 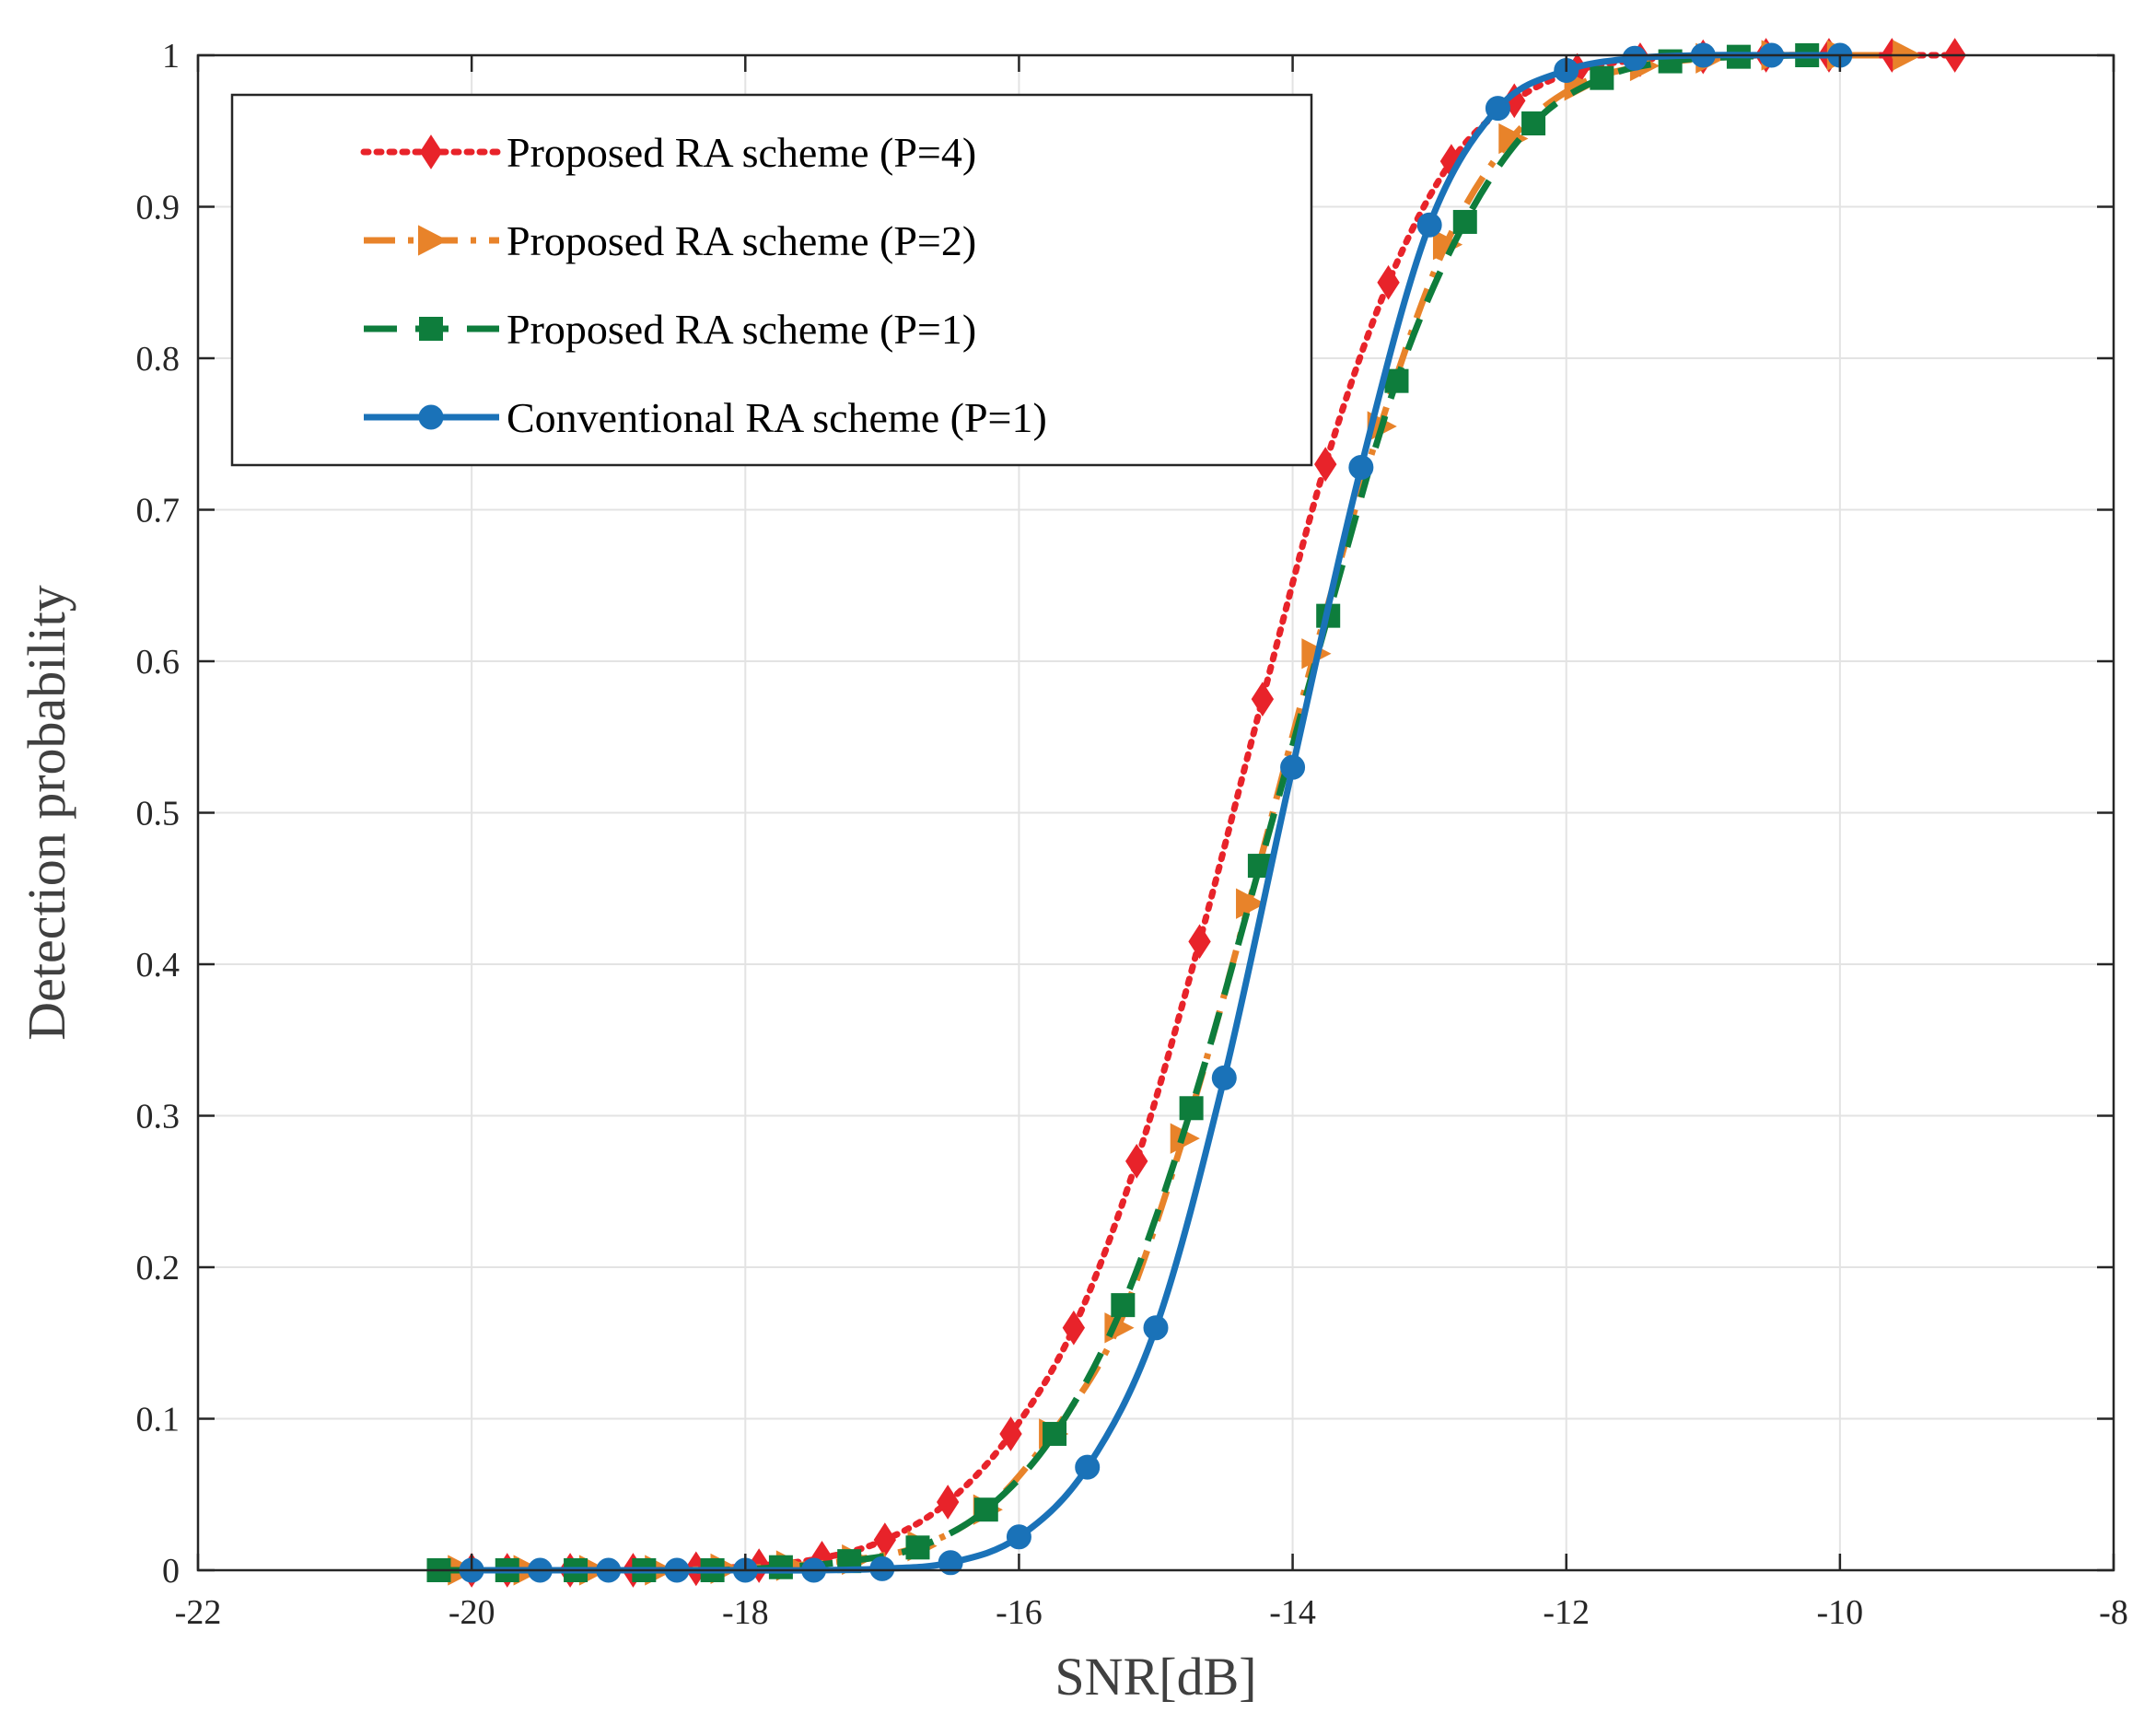 What do you see at coordinates (158, 662) in the screenshot?
I see `y-tick-label: 0.6` at bounding box center [158, 662].